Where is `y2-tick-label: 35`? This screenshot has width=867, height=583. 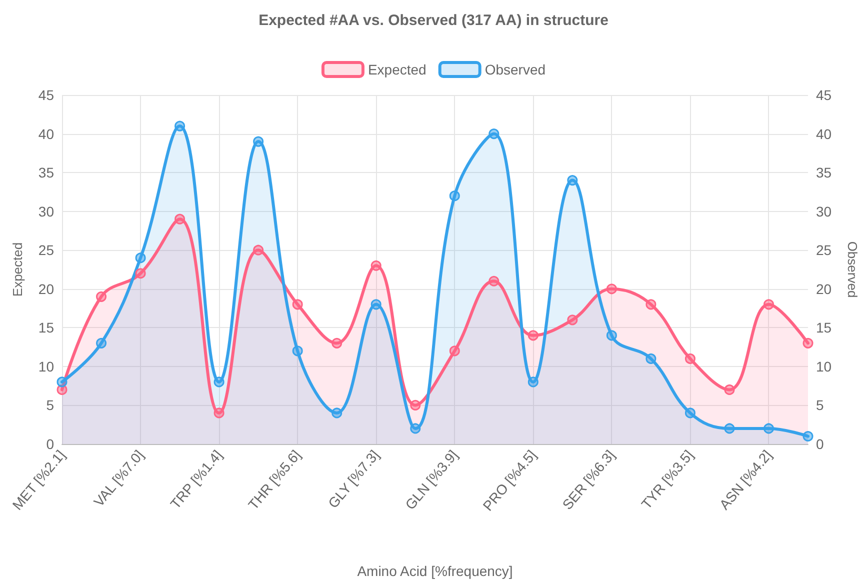 y2-tick-label: 35 is located at coordinates (824, 172).